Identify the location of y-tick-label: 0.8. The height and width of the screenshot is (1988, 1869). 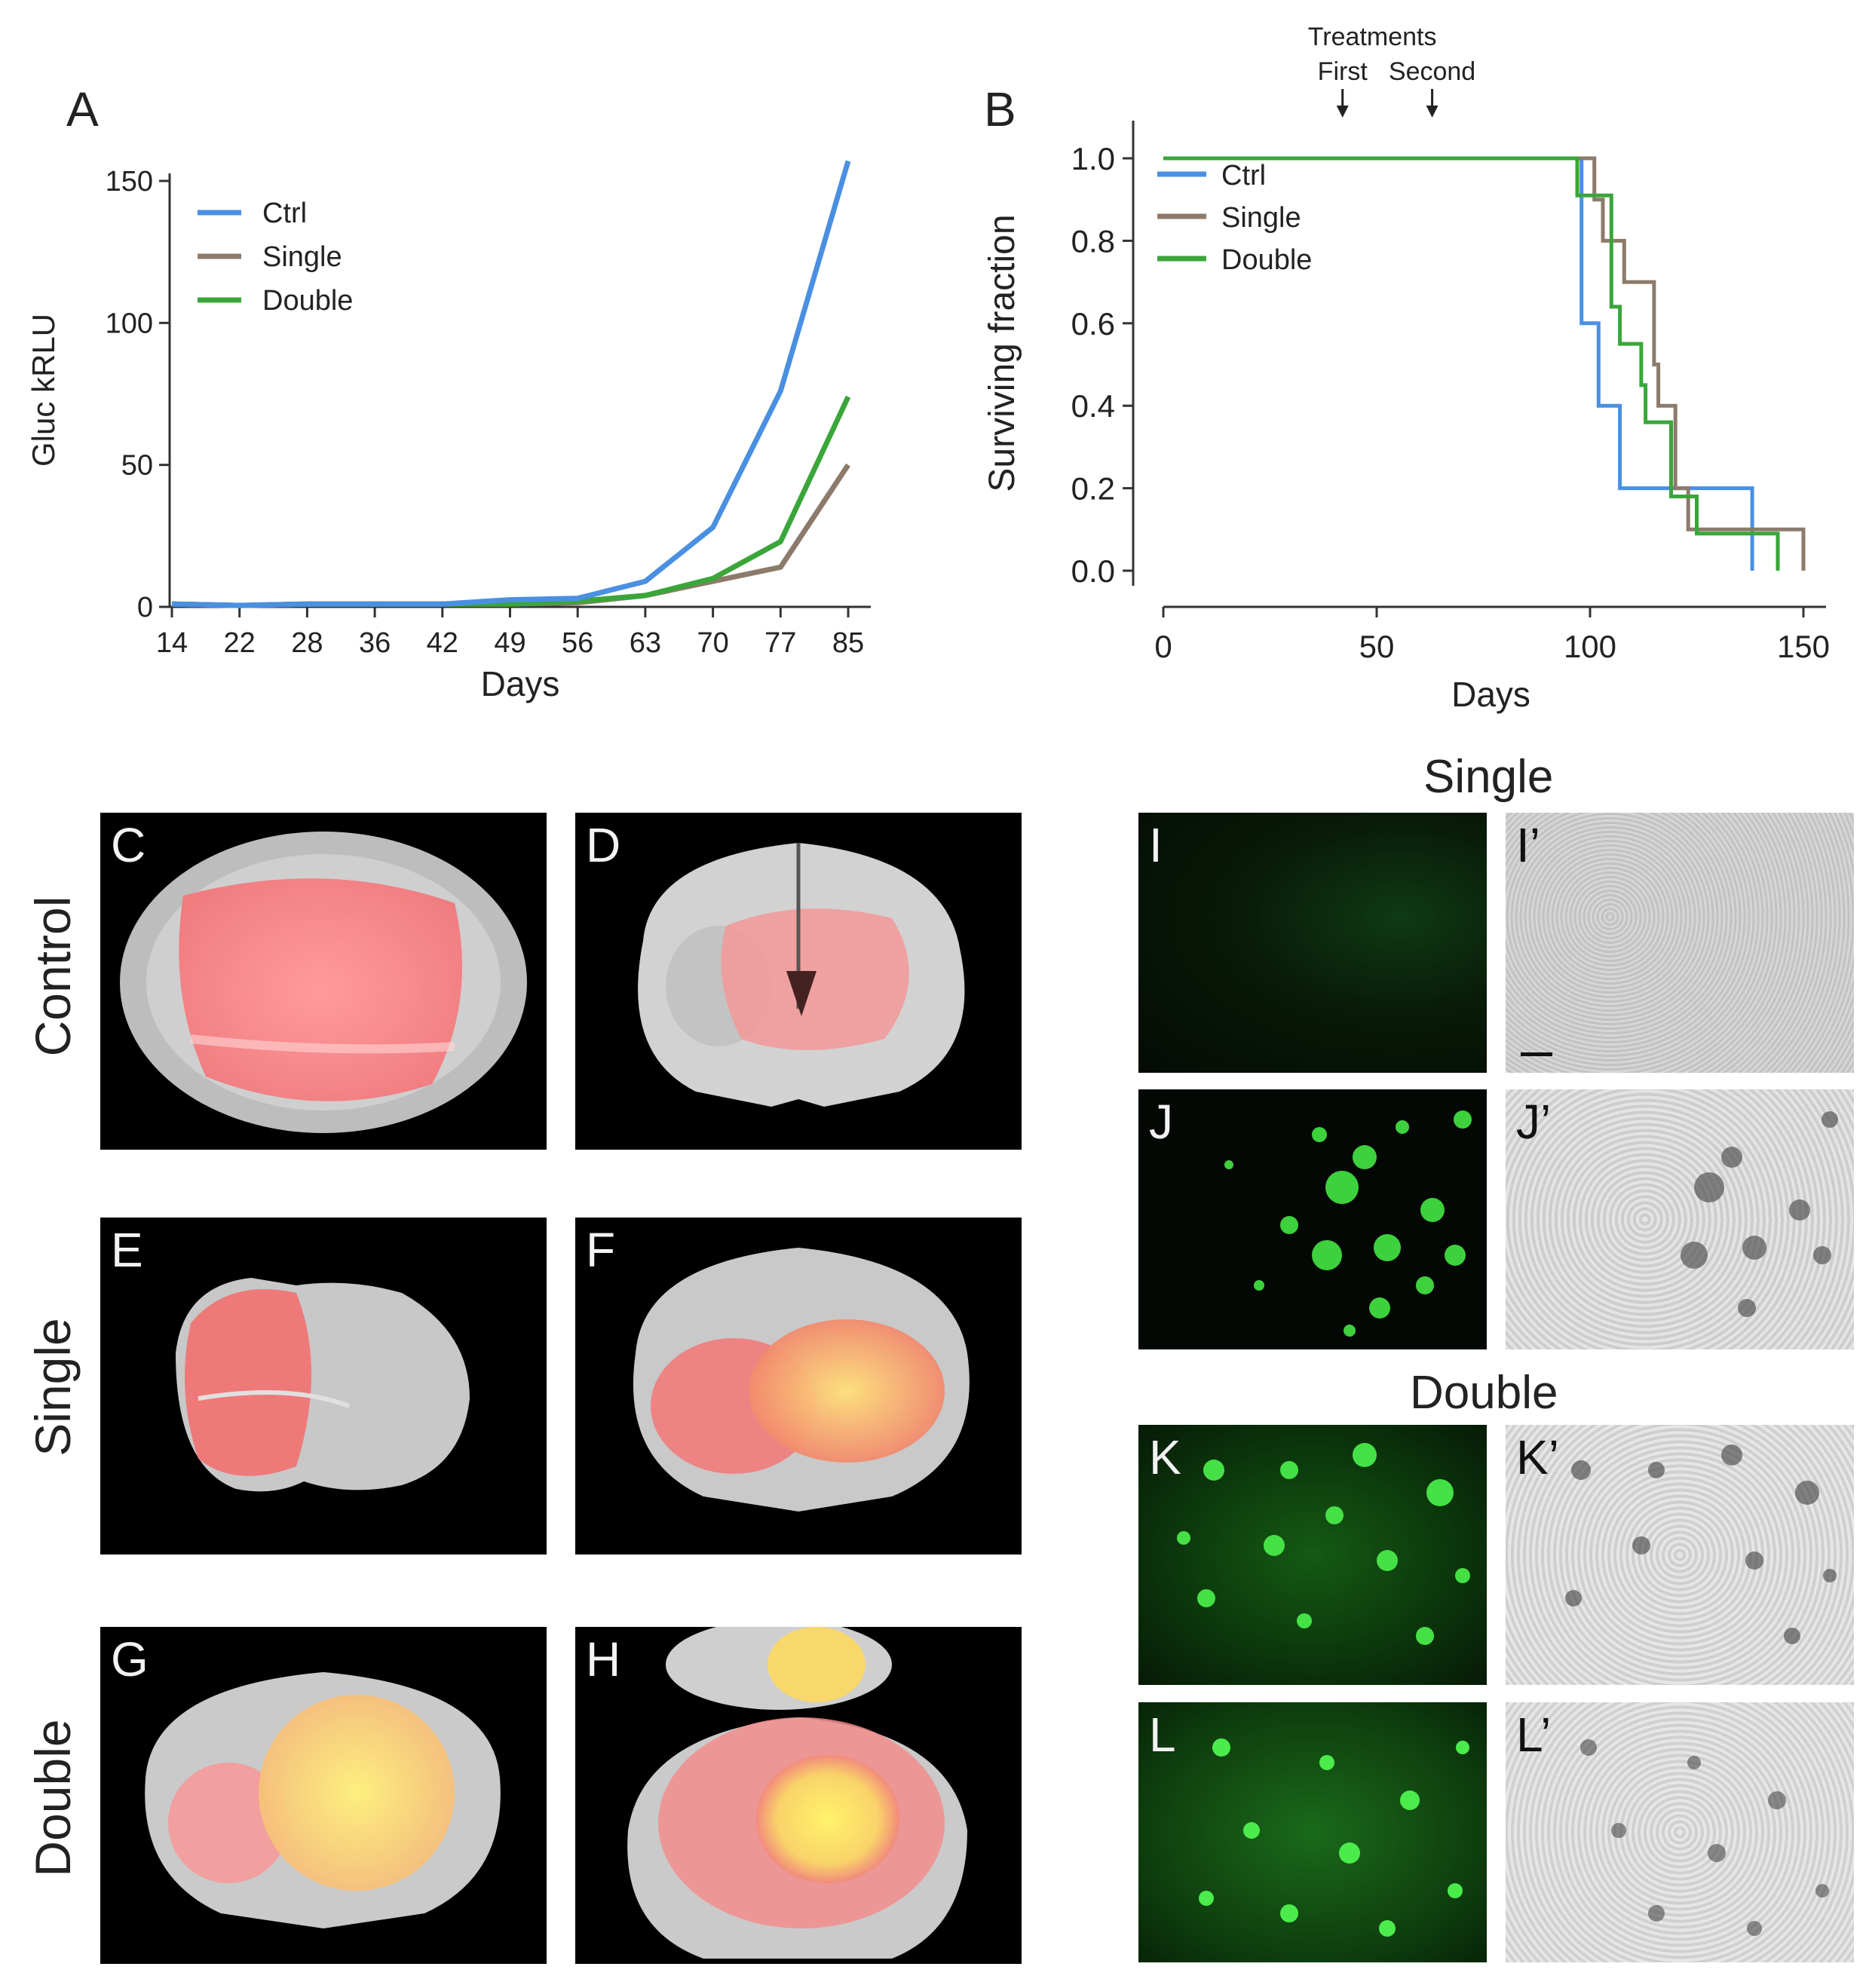
(1093, 241).